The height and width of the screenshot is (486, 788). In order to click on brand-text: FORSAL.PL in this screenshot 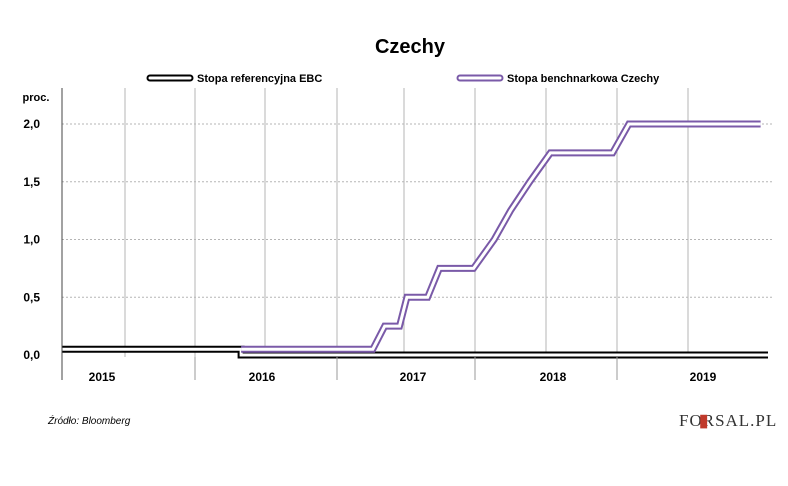, I will do `click(728, 420)`.